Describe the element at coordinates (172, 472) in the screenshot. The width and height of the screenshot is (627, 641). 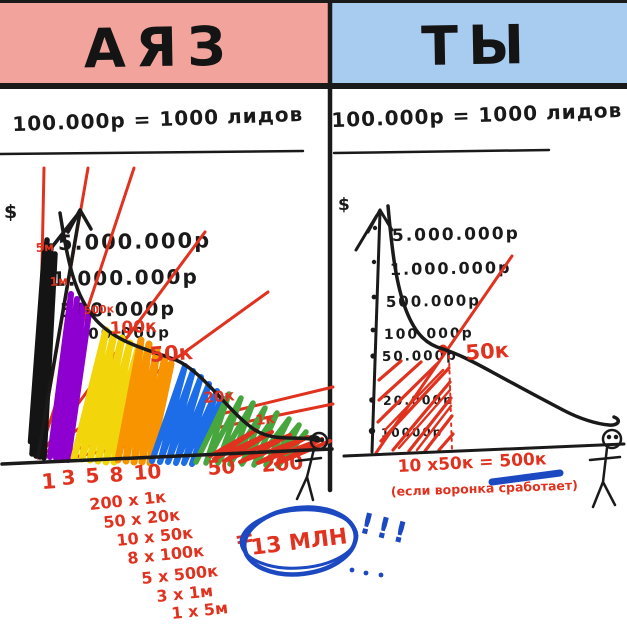
I see `left-x-labels: 1 3 5 8 10 50 200` at that location.